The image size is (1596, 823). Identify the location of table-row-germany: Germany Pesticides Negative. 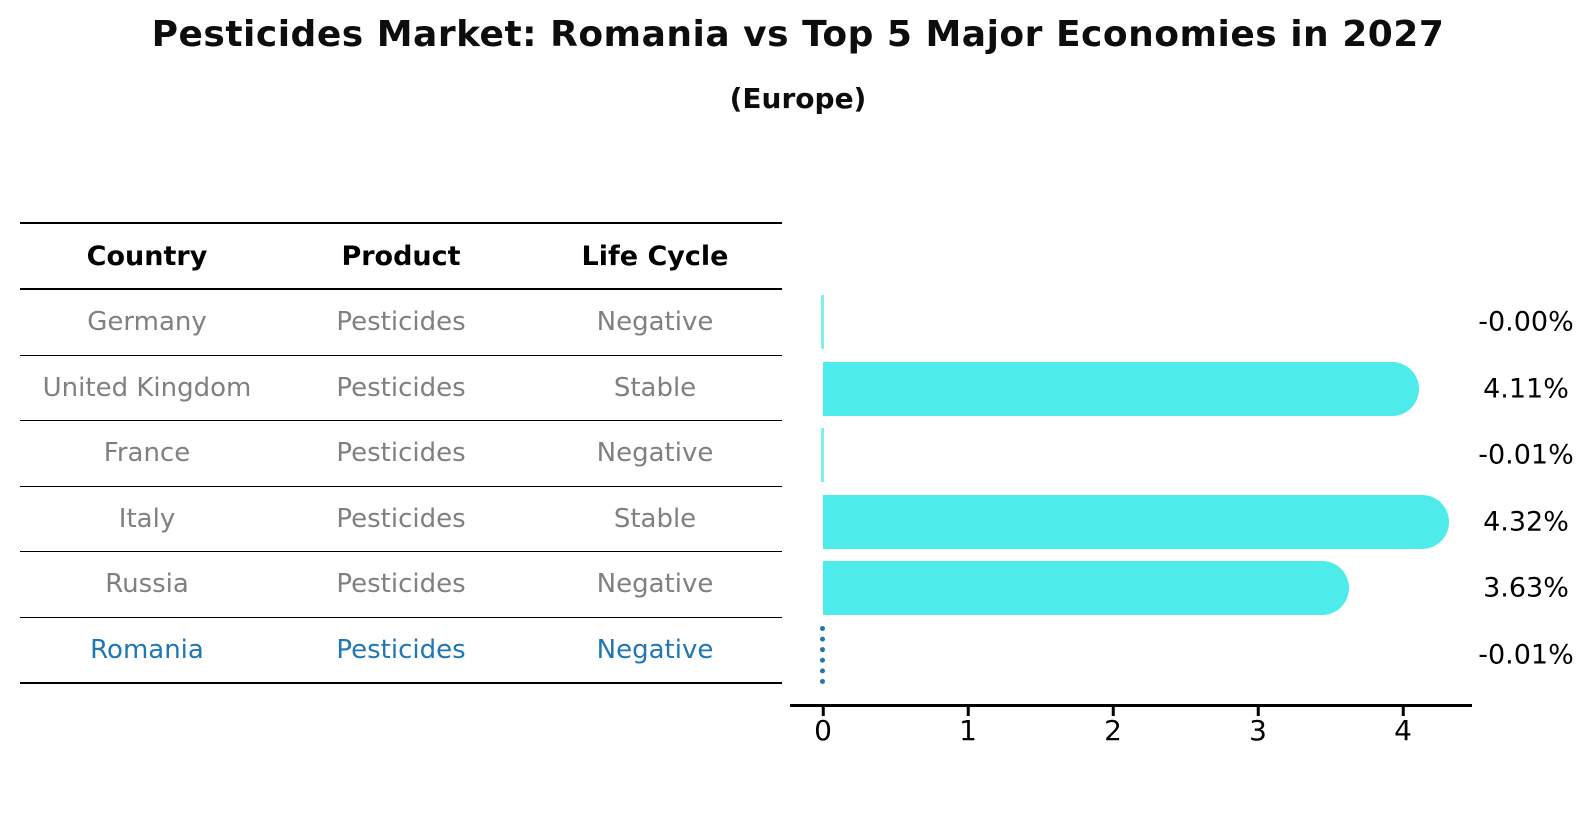
(401, 323).